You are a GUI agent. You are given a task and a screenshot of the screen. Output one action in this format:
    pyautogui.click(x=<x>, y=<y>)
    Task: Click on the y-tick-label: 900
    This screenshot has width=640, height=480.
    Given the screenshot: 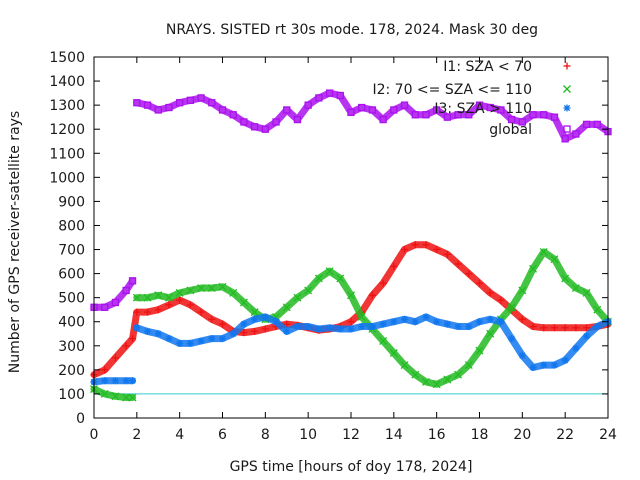 What is the action you would take?
    pyautogui.click(x=71, y=202)
    